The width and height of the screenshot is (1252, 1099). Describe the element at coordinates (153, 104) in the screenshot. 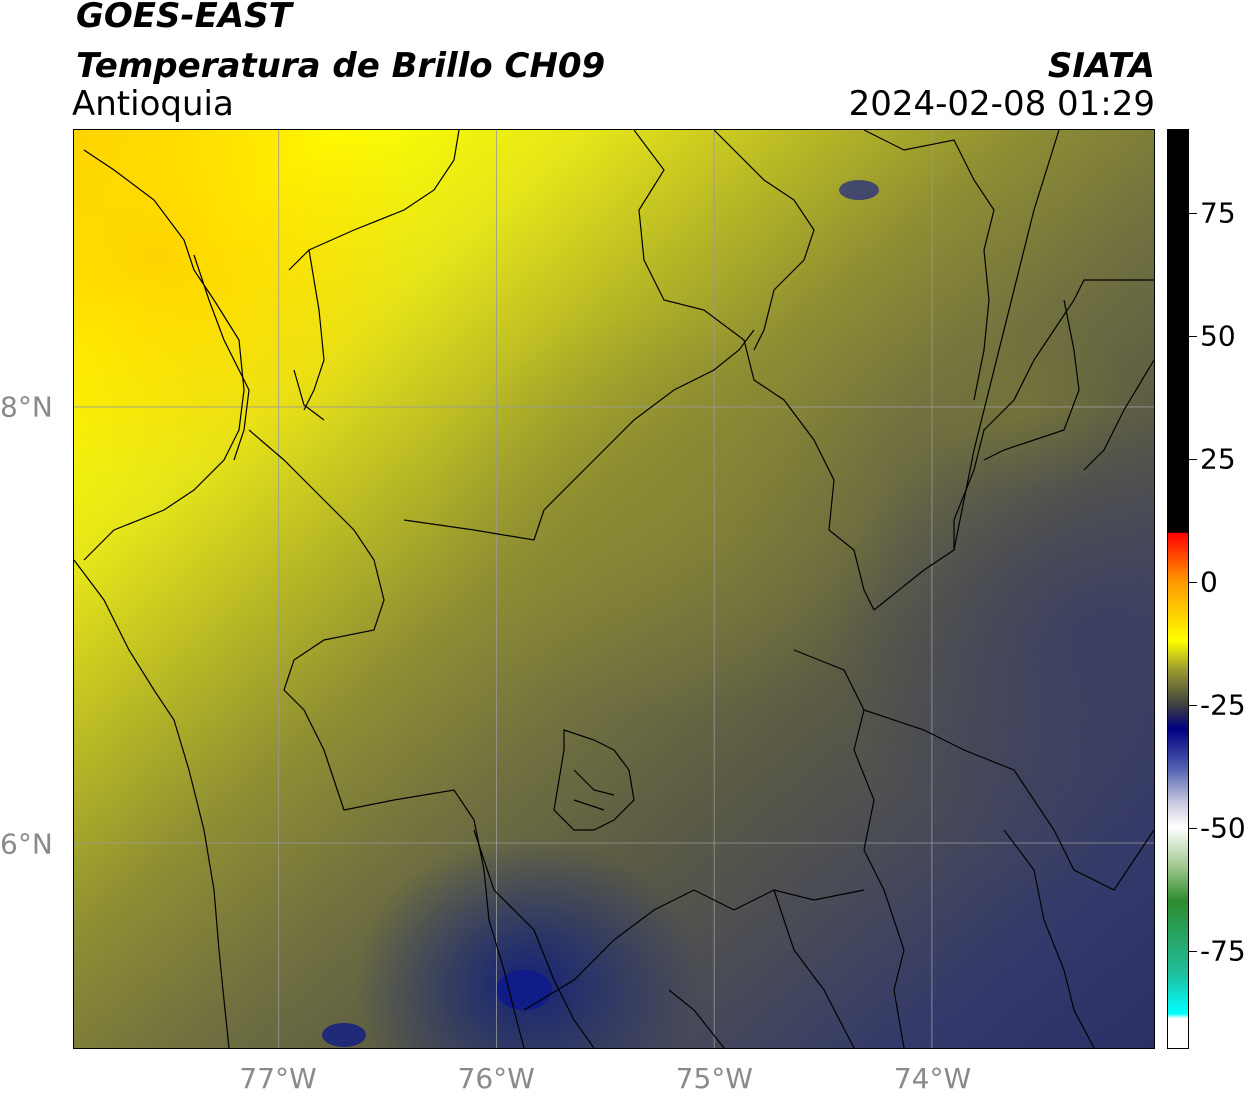

I see `region-label: Antioquia` at that location.